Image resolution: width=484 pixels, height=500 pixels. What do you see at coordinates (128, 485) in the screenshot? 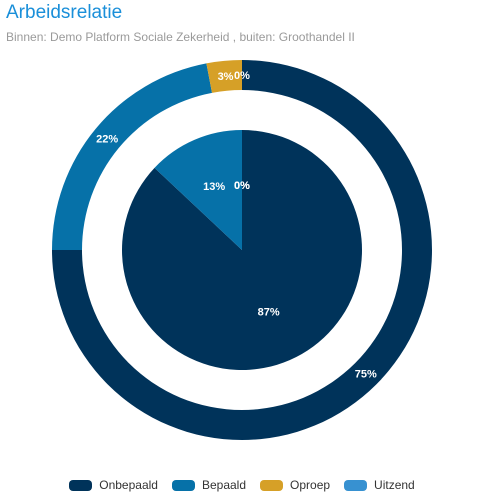
I see `legend-label-onbepaald: Onbepaald` at bounding box center [128, 485].